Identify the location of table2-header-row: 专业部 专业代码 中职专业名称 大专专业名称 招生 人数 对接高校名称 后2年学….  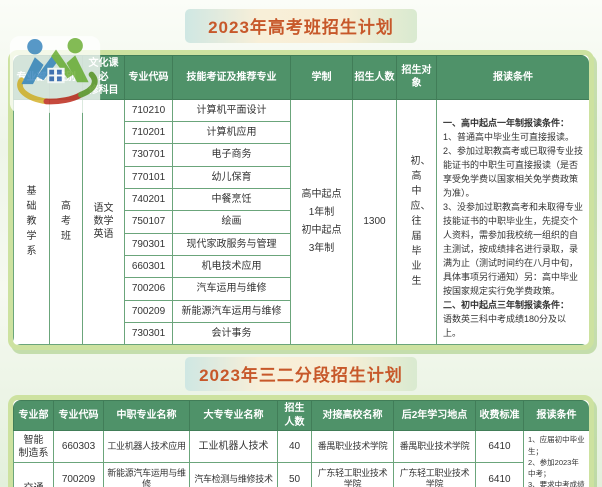
(301, 416).